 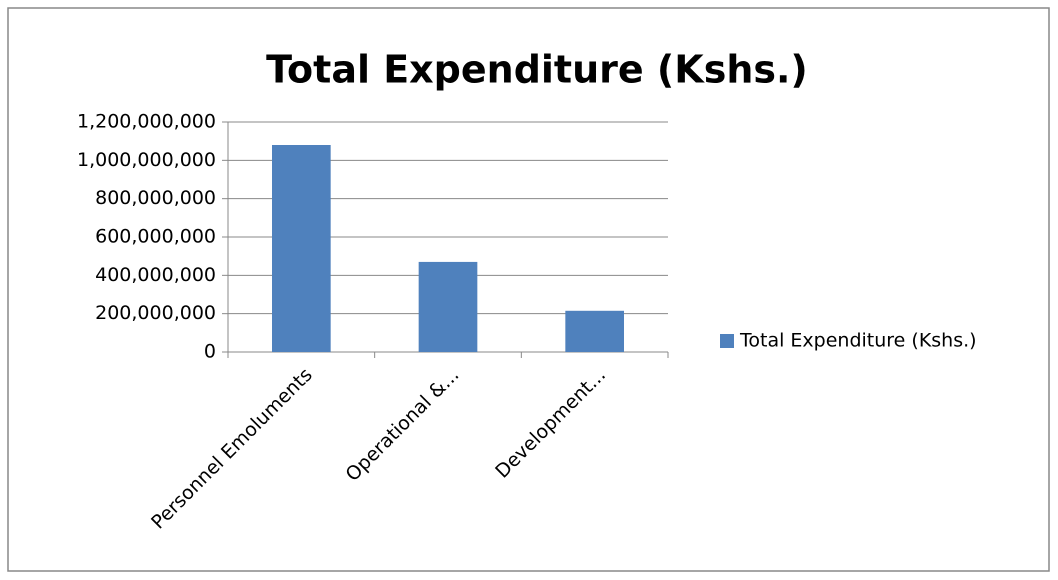 I want to click on y-tick-label: 800,000,000, so click(x=155, y=198).